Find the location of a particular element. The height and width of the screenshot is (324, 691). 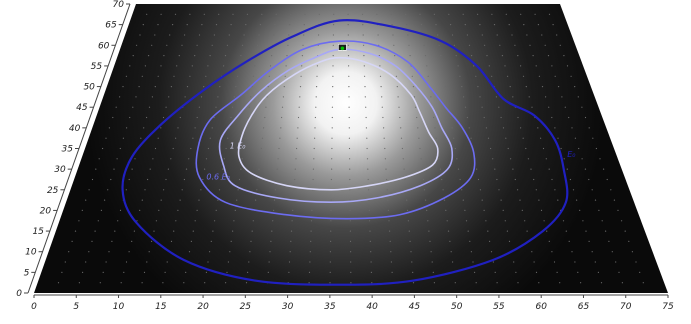

y-tick-label: 25 is located at coordinates (53, 191).